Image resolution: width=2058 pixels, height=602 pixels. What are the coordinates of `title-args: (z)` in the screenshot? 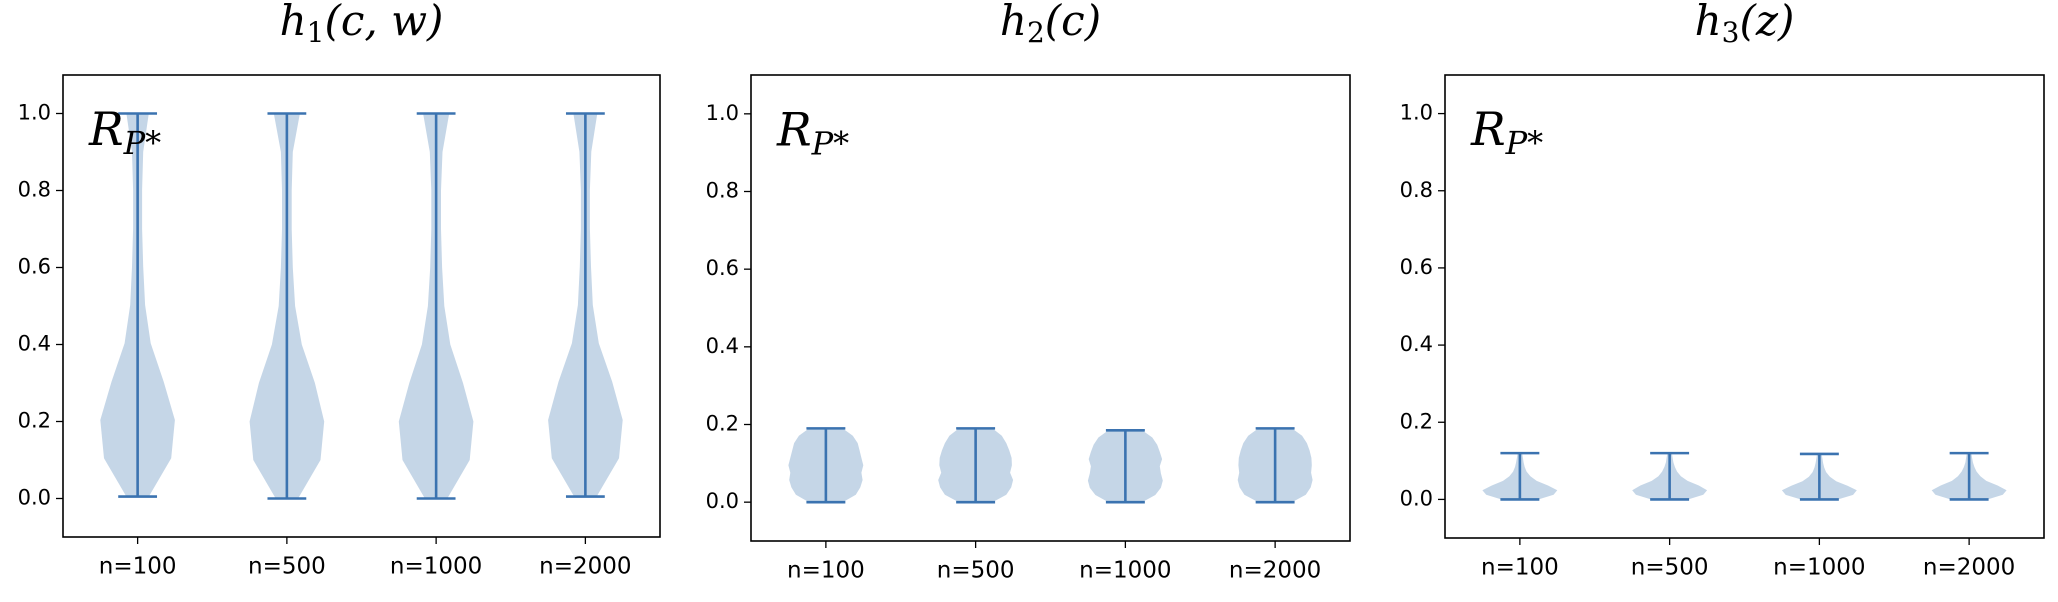 It's located at (1766, 22).